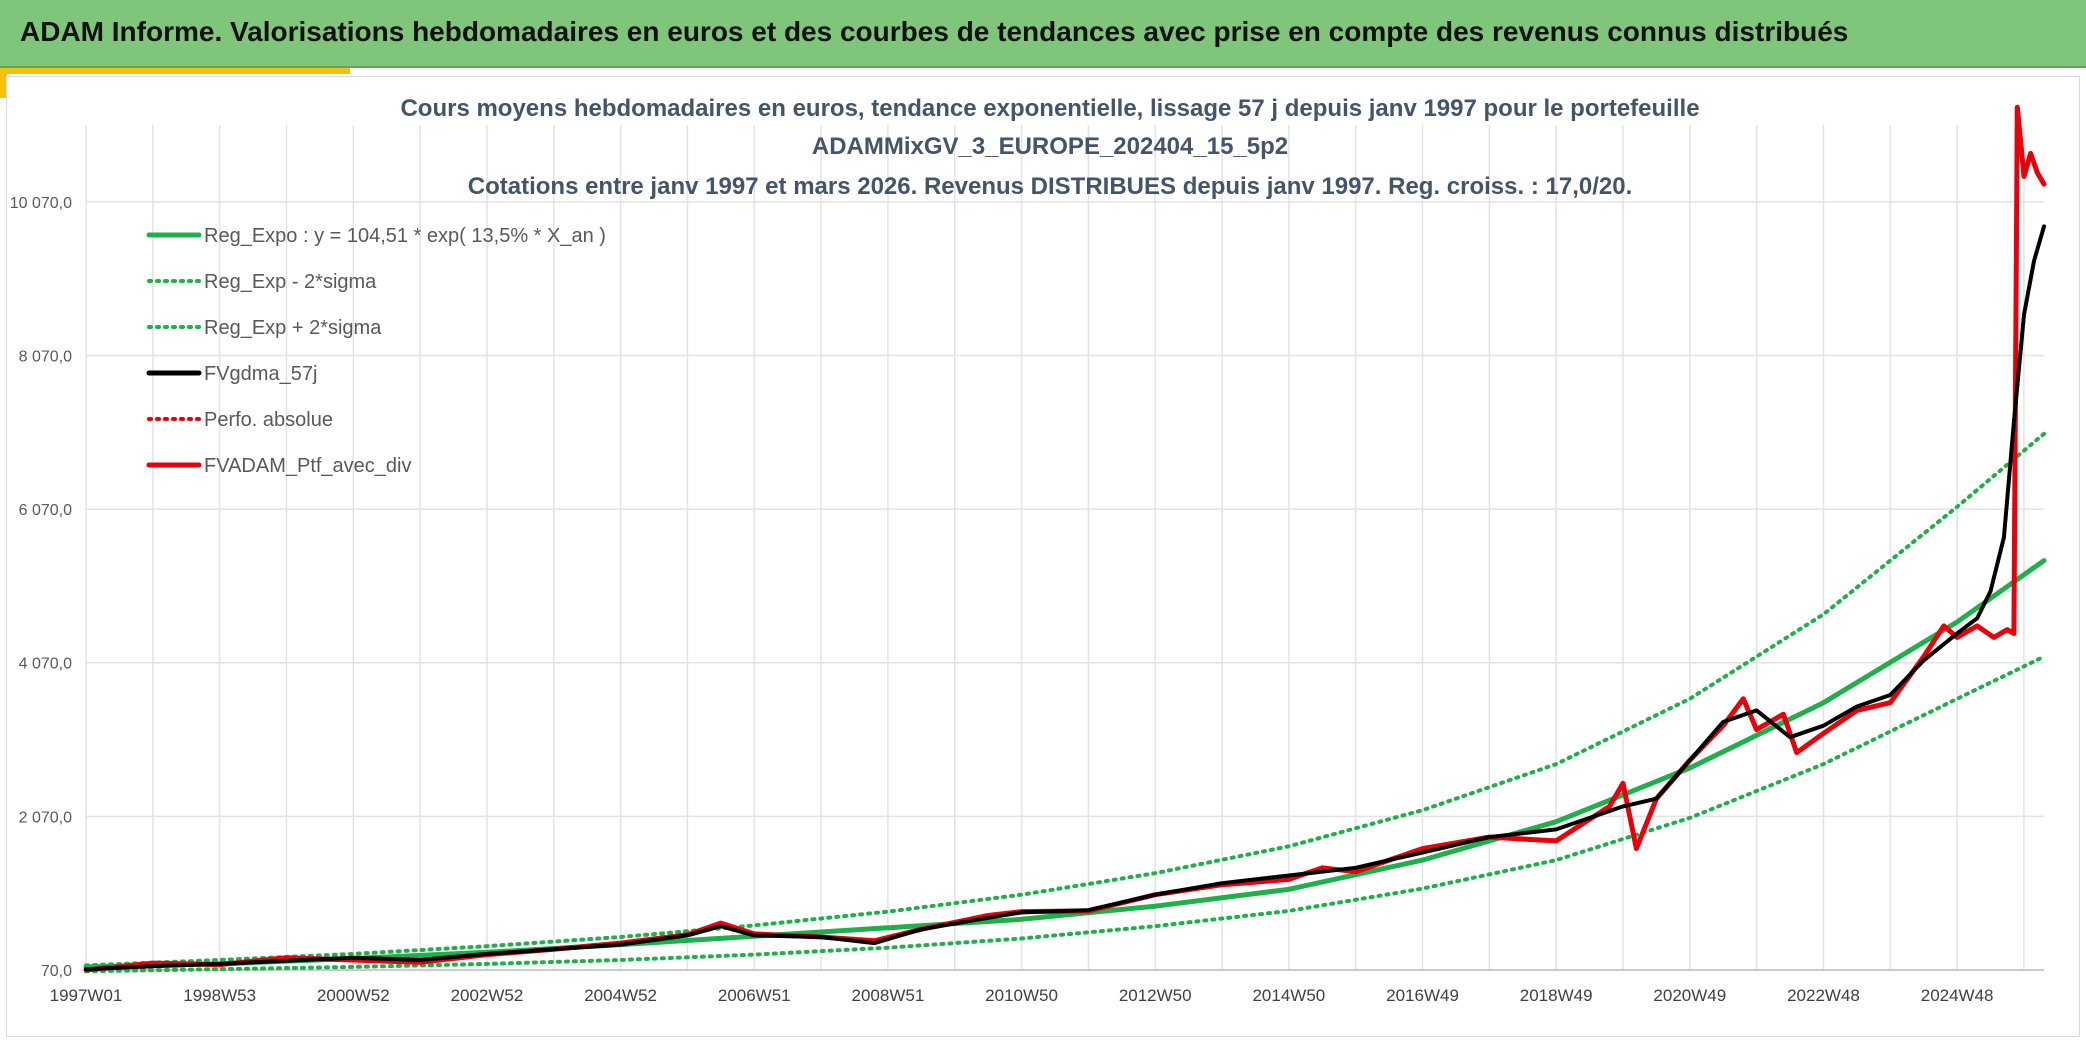 The height and width of the screenshot is (1043, 2086). I want to click on y-tick-label: 70,0, so click(56, 971).